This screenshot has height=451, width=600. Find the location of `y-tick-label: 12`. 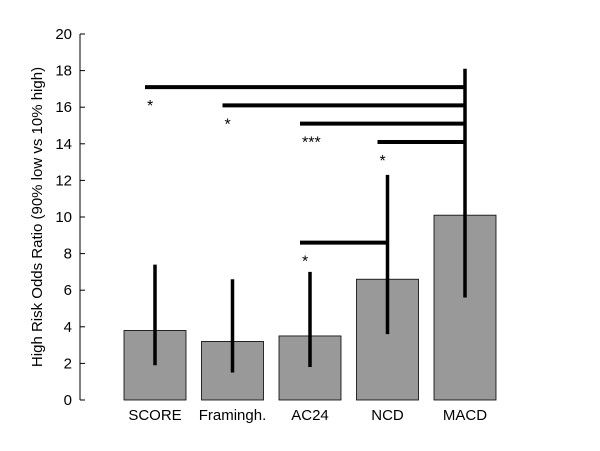

y-tick-label: 12 is located at coordinates (63, 180).